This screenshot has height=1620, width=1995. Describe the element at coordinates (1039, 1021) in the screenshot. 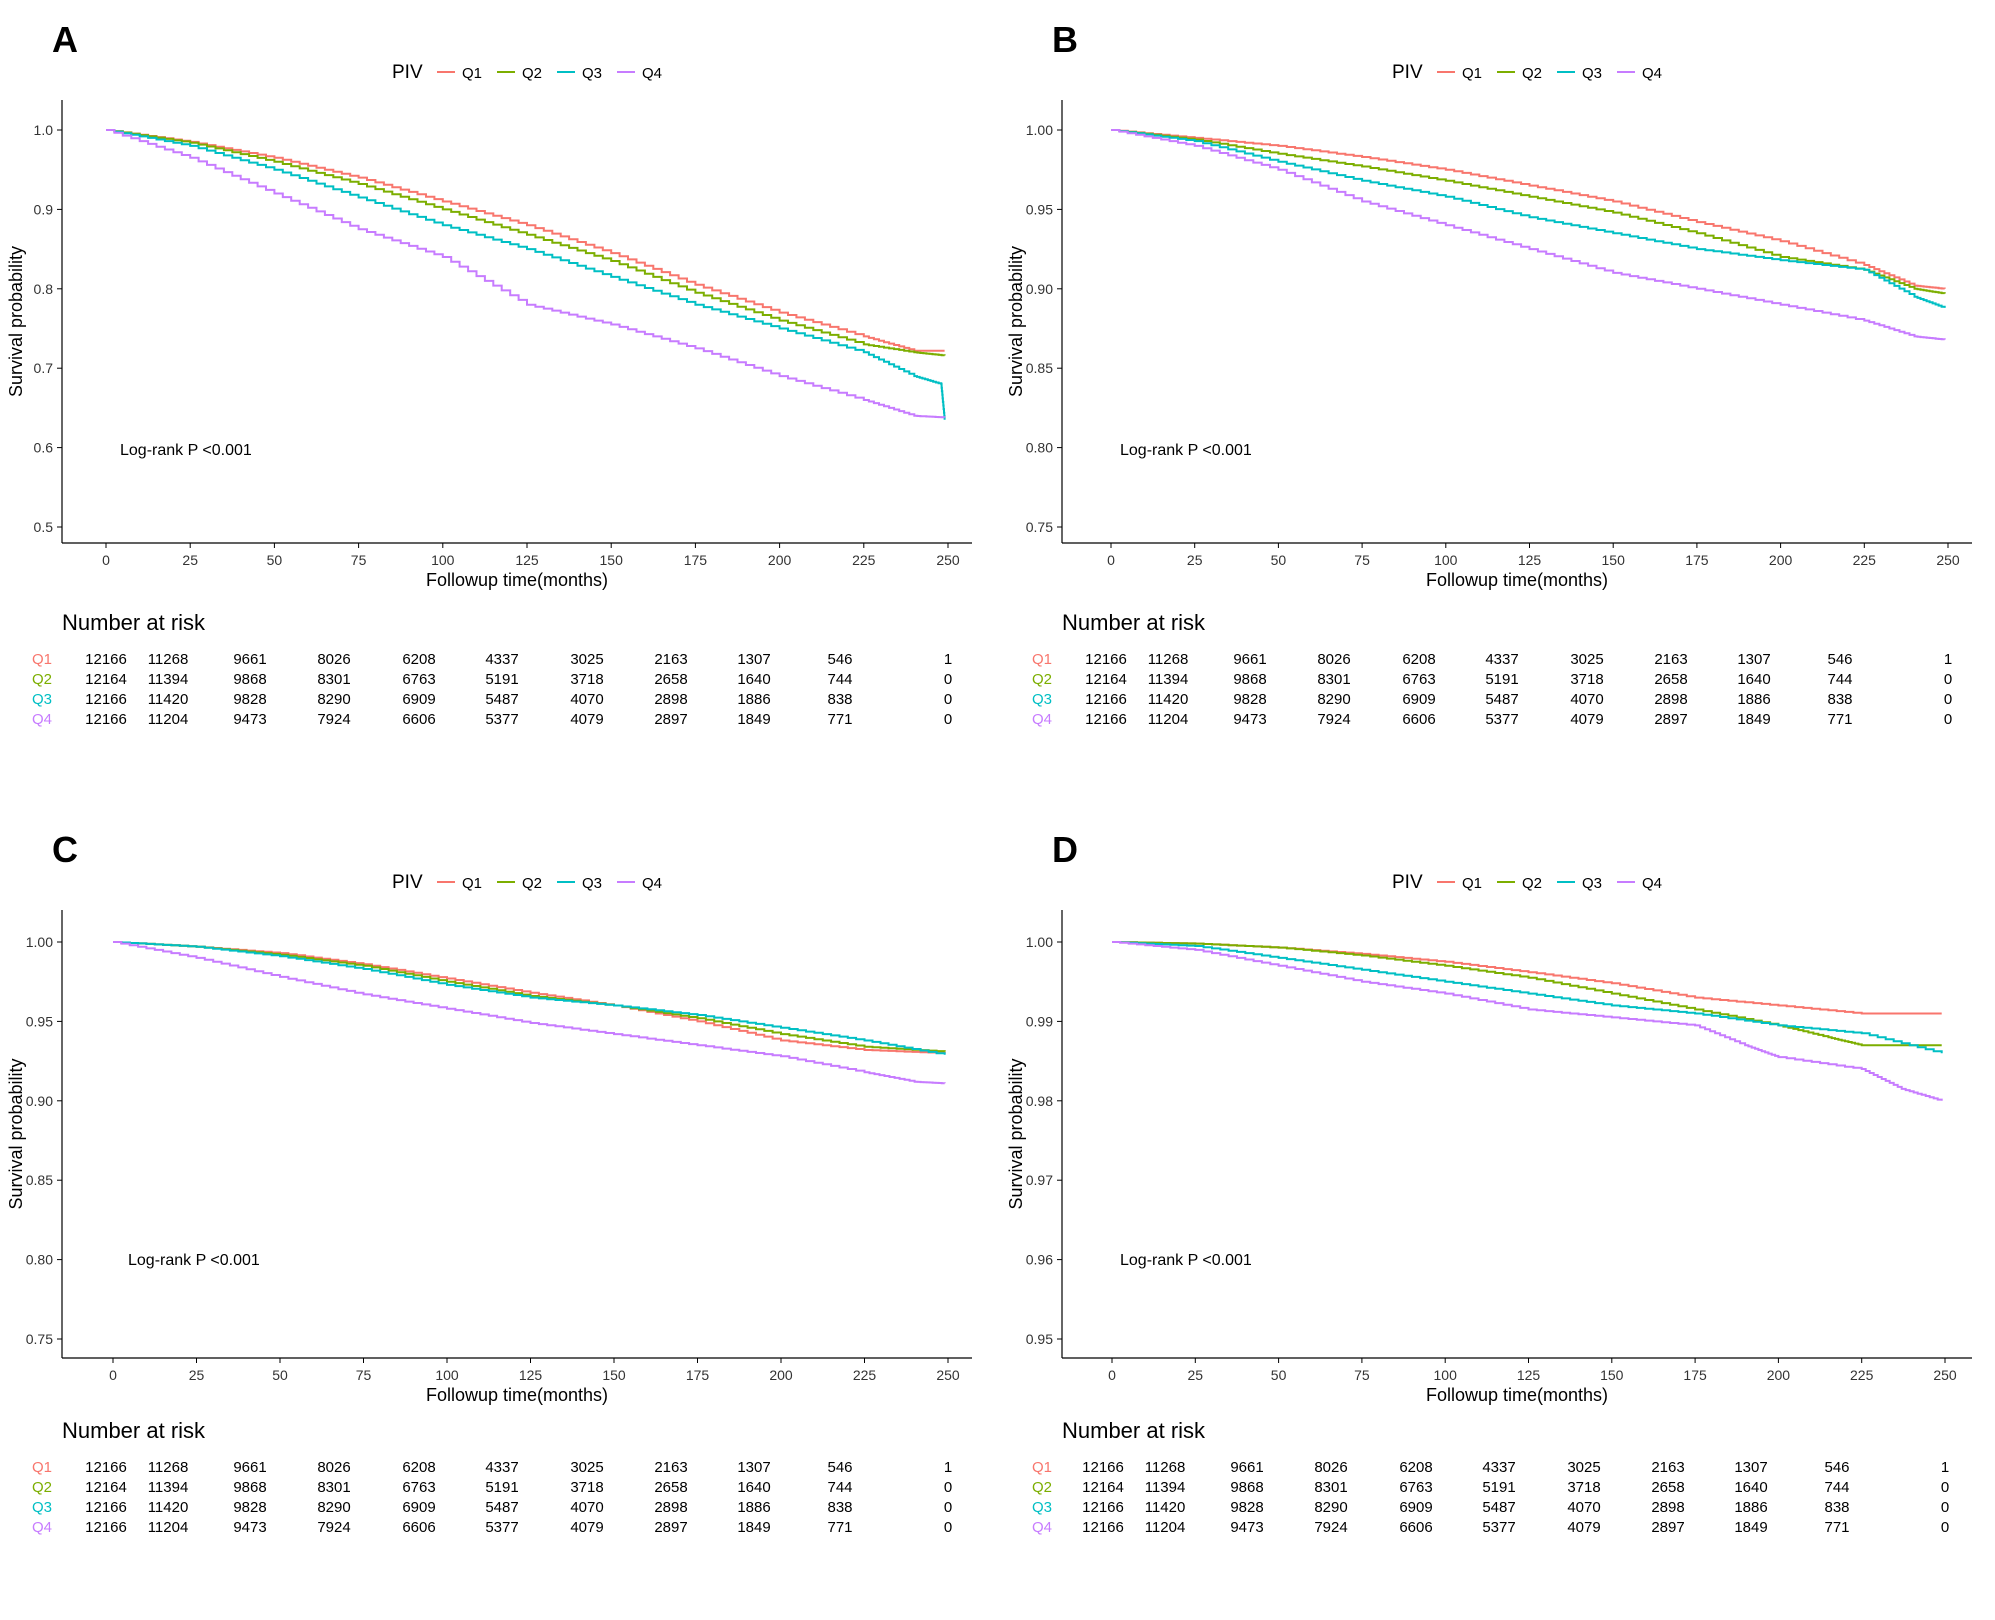

I see `y-tick-label: 0.99` at that location.